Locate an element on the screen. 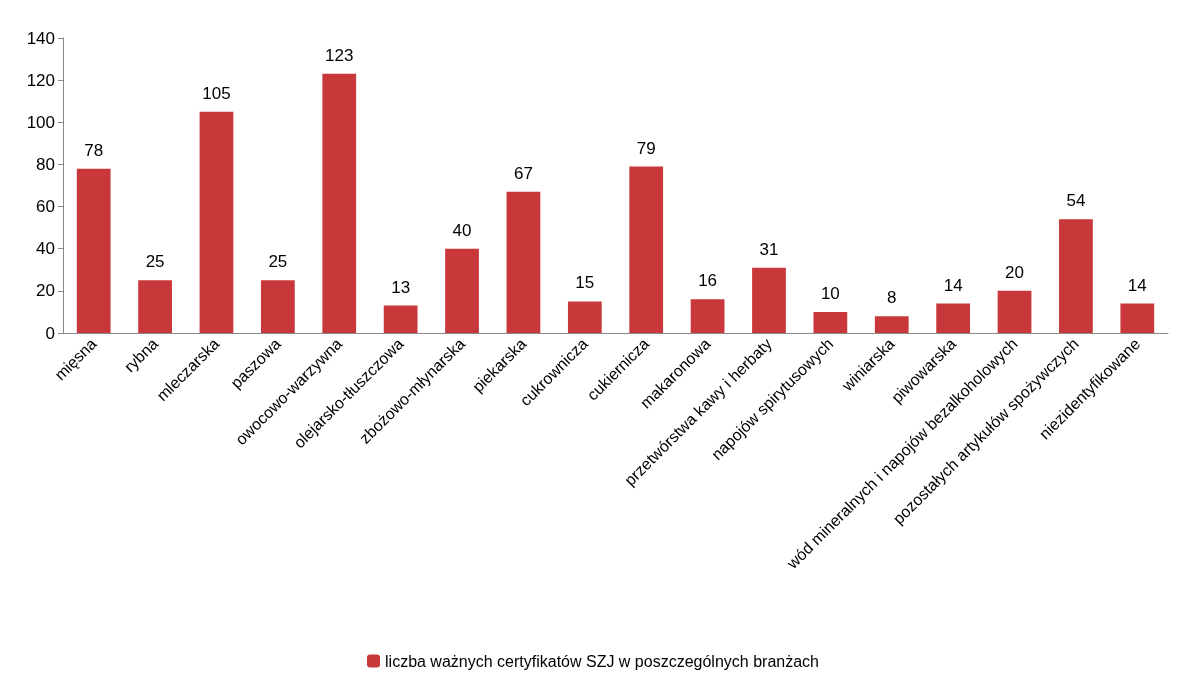  data-label: 15 is located at coordinates (585, 283).